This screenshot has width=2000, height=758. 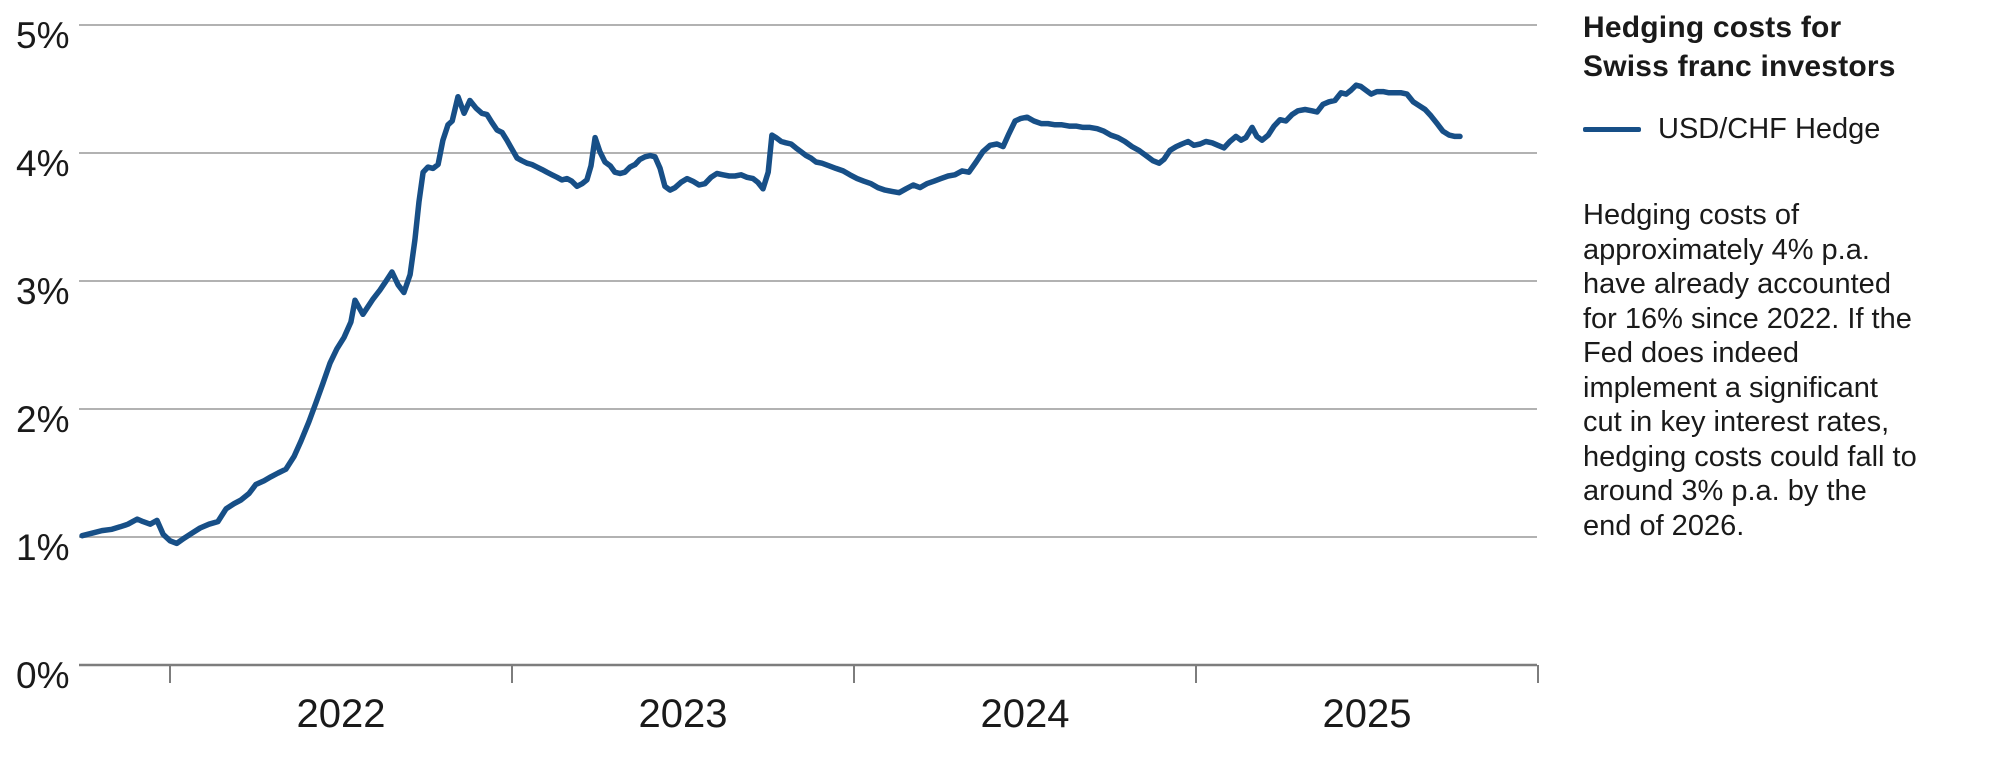 What do you see at coordinates (1779, 47) in the screenshot?
I see `chart-title: Hedging costs for Swiss franc investors` at bounding box center [1779, 47].